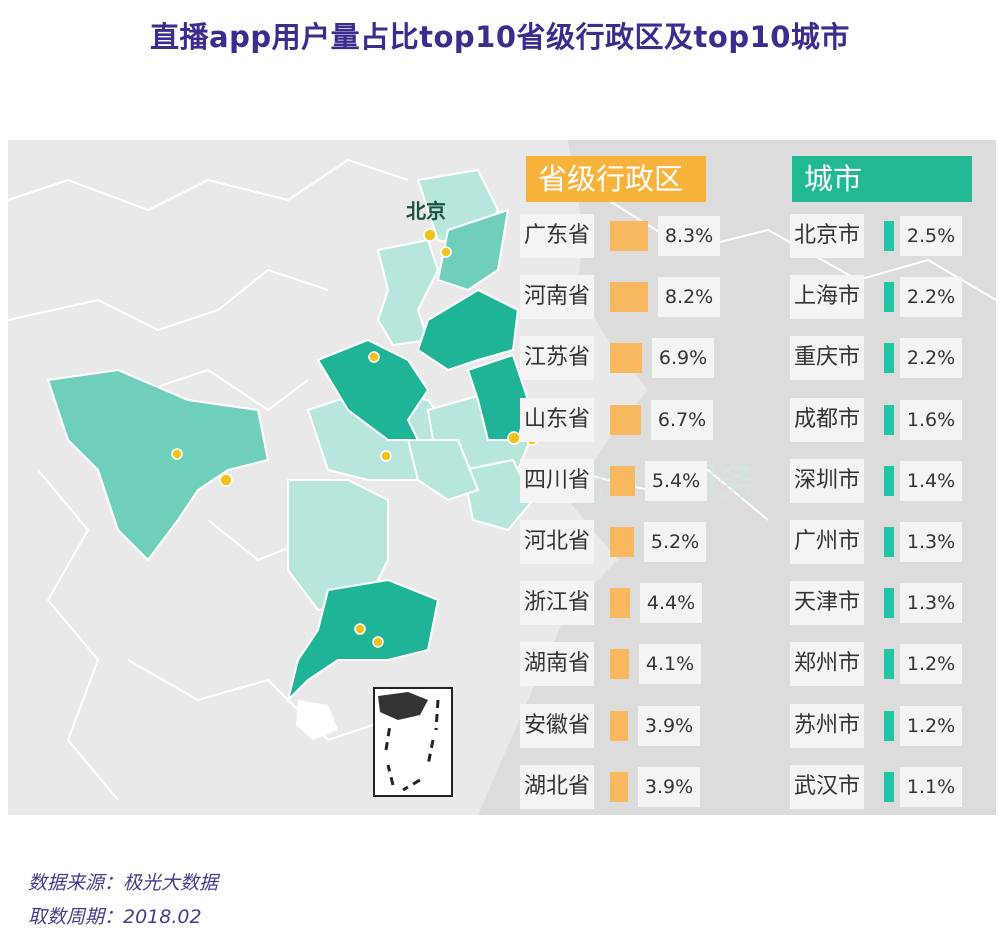 Image resolution: width=1000 pixels, height=949 pixels. What do you see at coordinates (827, 664) in the screenshot?
I see `city-label: 郑州市` at bounding box center [827, 664].